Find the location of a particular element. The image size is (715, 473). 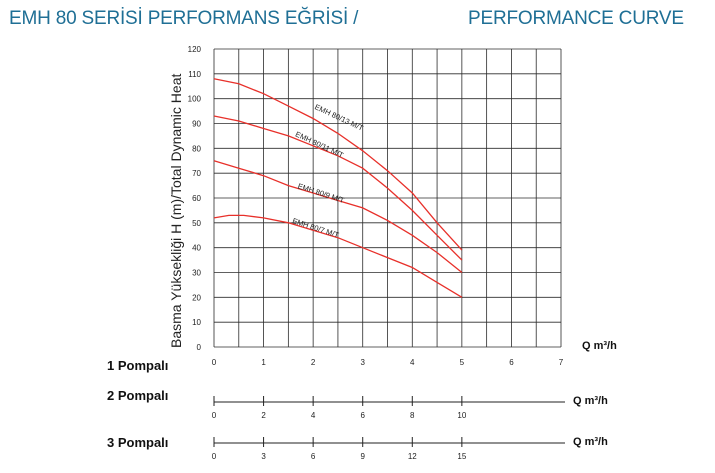

x-tick-label: 2 is located at coordinates (313, 362).